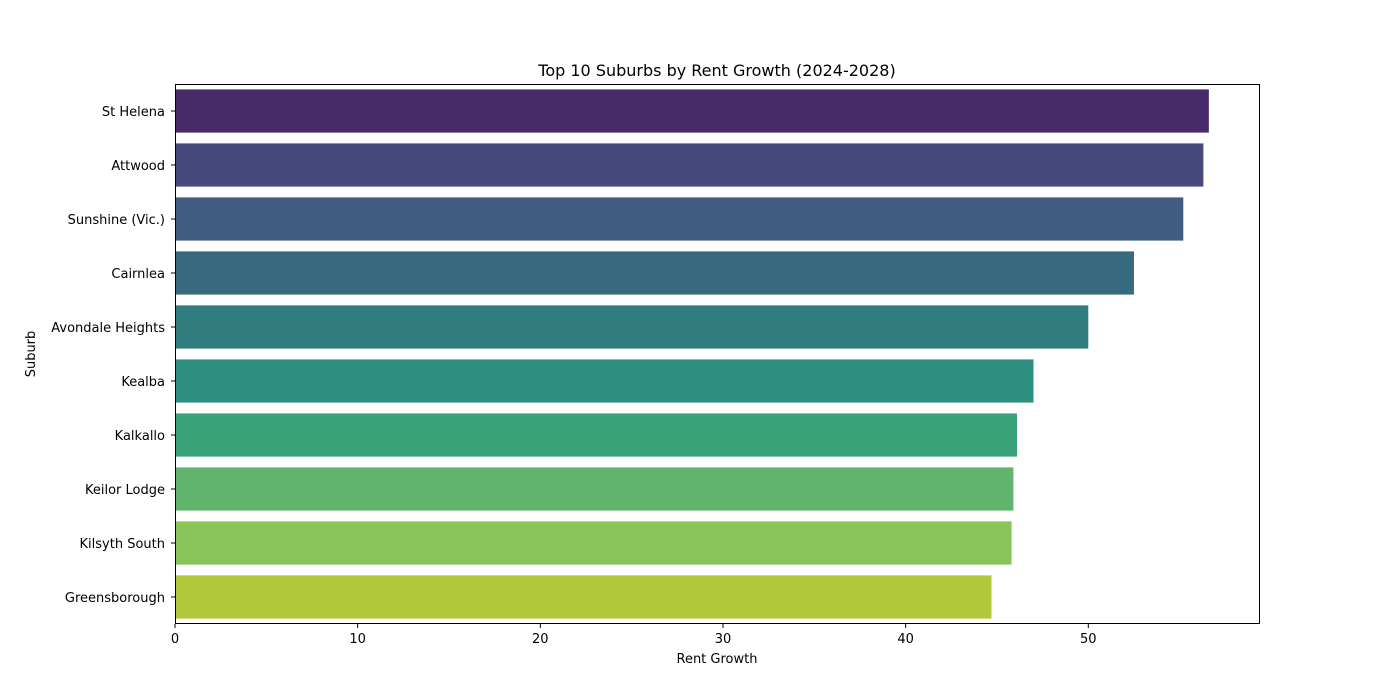  Describe the element at coordinates (116, 220) in the screenshot. I see `y-tick-label: Sunshine (Vic.)` at that location.